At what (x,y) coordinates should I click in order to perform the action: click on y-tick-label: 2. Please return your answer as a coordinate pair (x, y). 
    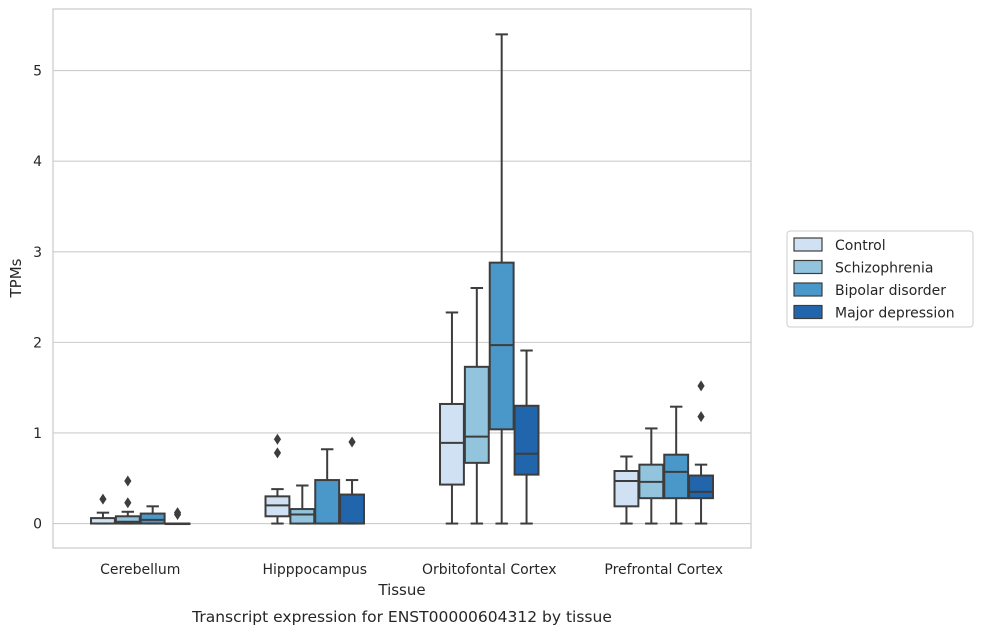
    Looking at the image, I should click on (37, 343).